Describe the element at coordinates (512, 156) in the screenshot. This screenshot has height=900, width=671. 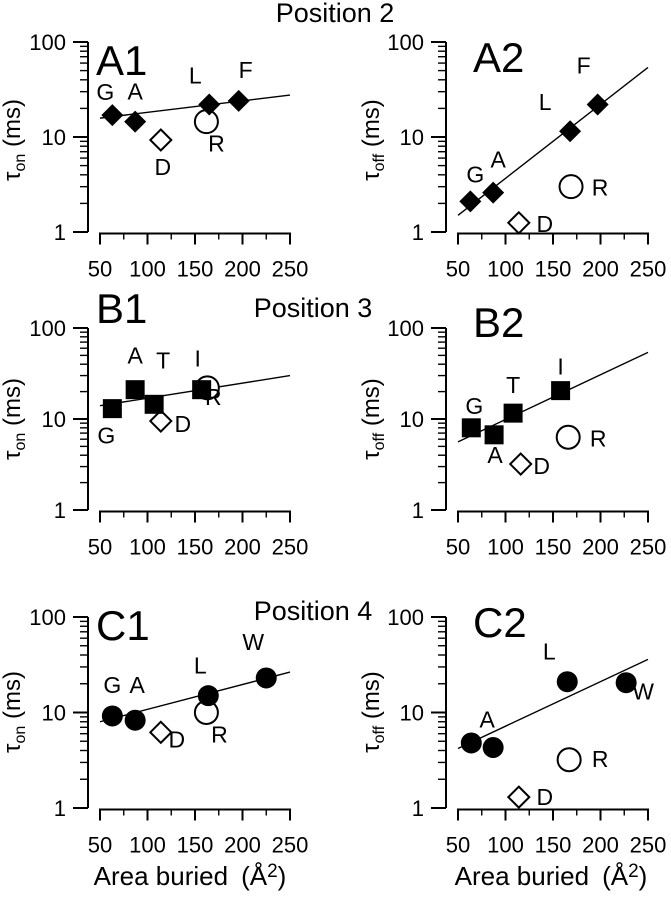
I see `panel-A2: 1 10 100 50 100 150 200 250 GA LF R D A2 τoff (ms)` at that location.